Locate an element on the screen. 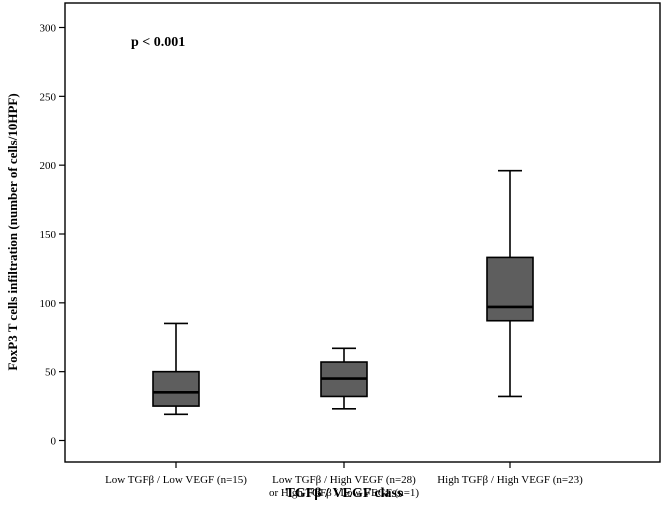  y-tick-label: 50 is located at coordinates (51, 373).